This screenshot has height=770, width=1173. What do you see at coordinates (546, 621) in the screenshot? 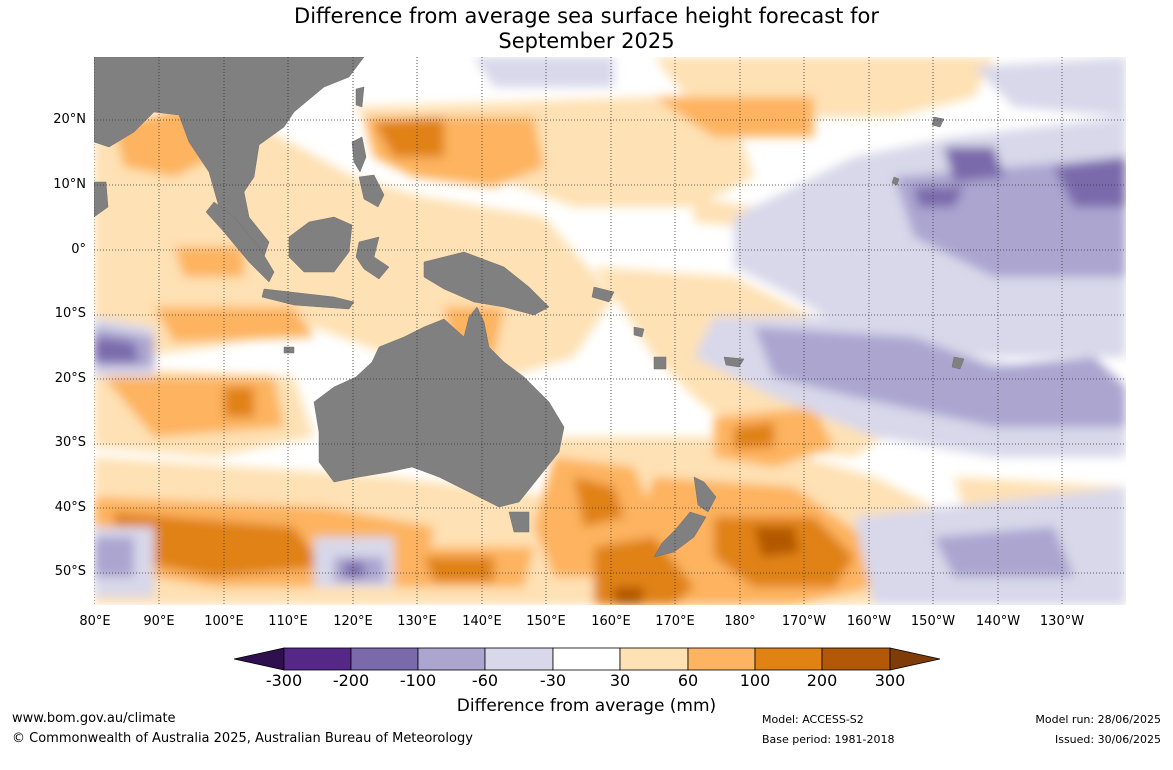
I see `lon-label-150e: 150°E` at bounding box center [546, 621].